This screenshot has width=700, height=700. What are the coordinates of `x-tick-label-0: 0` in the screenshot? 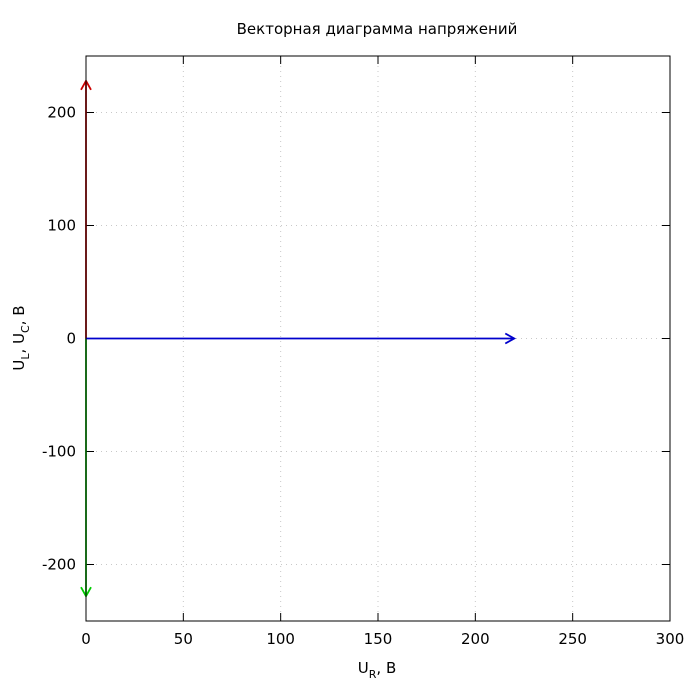 It's located at (86, 639).